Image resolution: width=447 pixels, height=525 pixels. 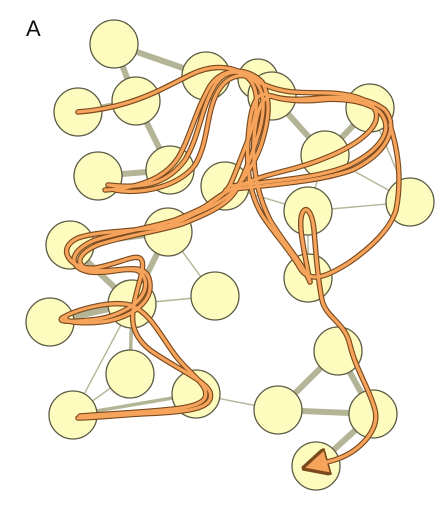 I want to click on panel-label: A, so click(x=33, y=28).